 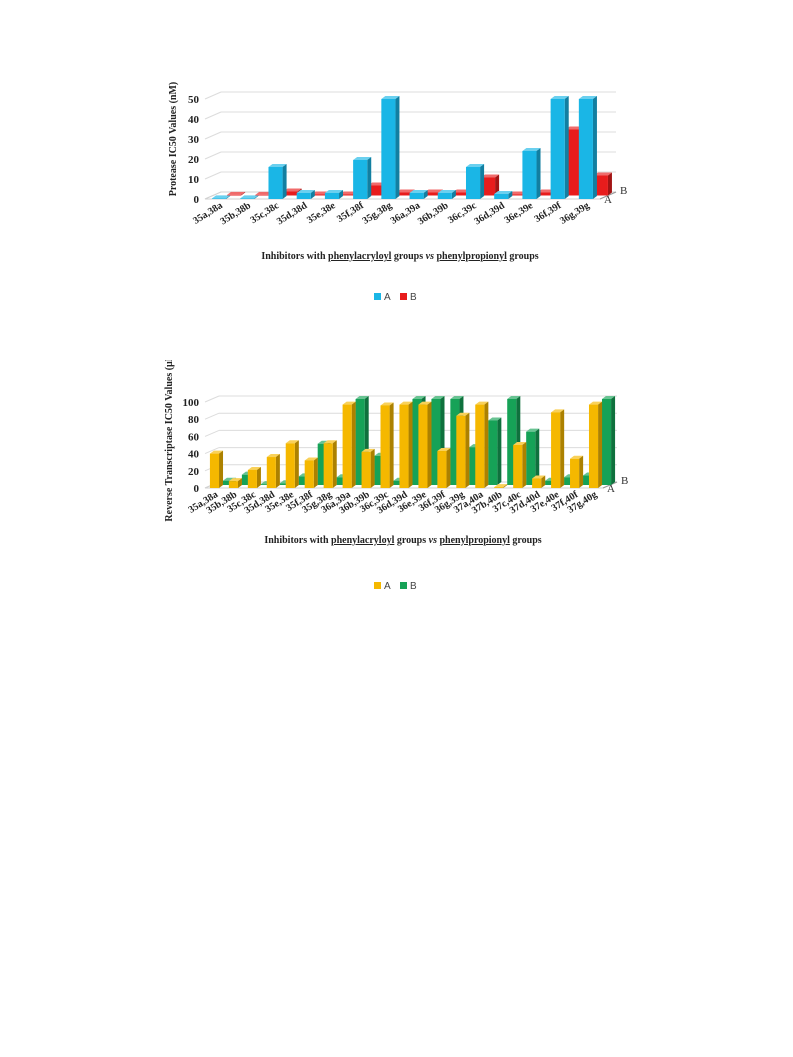 I want to click on y-tick-label: 30, so click(x=194, y=140).